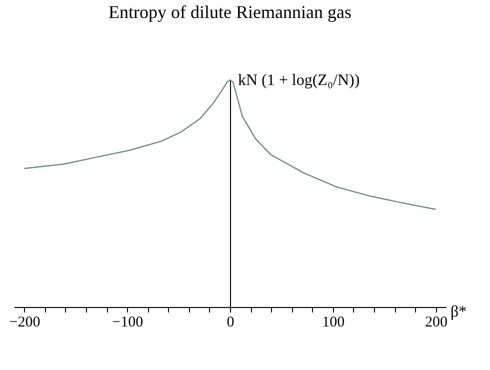 The image size is (490, 370). Describe the element at coordinates (333, 322) in the screenshot. I see `x-tick-label: 100` at that location.